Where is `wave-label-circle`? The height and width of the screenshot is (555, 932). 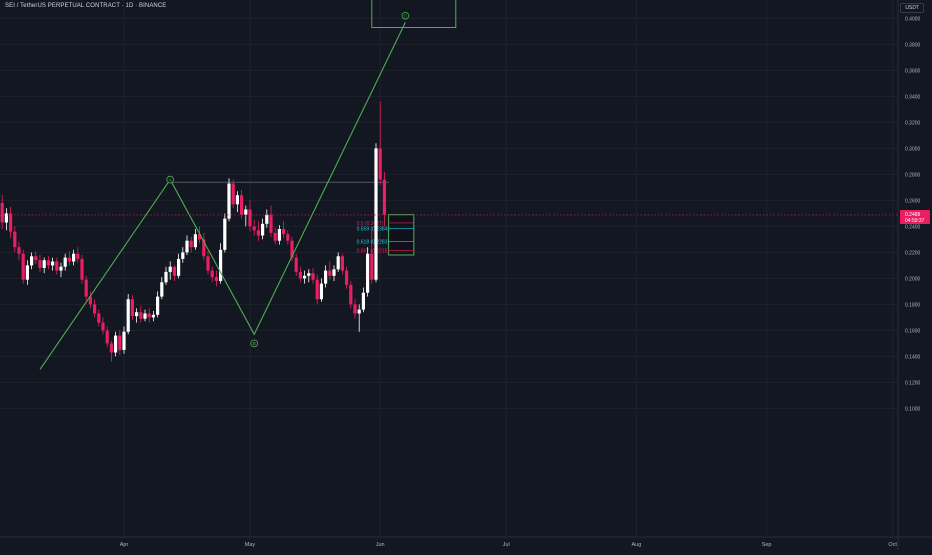 wave-label-circle is located at coordinates (254, 343).